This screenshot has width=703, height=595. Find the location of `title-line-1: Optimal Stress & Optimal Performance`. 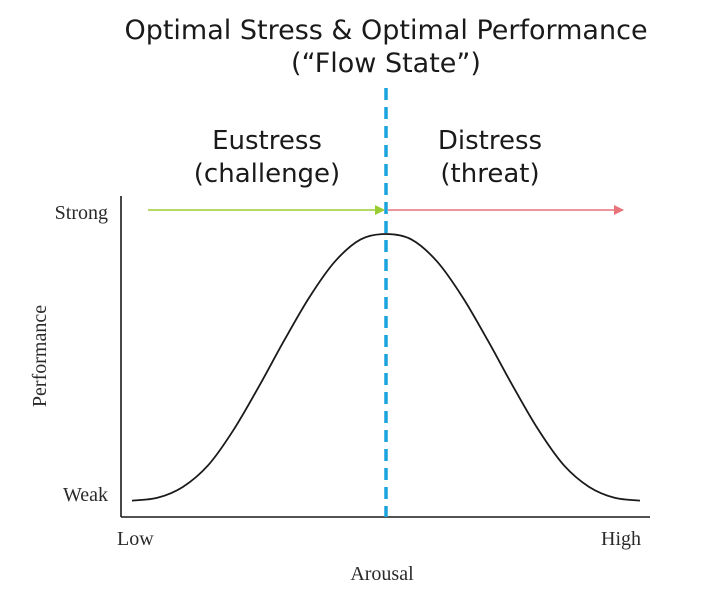

title-line-1: Optimal Stress & Optimal Performance is located at coordinates (385, 30).